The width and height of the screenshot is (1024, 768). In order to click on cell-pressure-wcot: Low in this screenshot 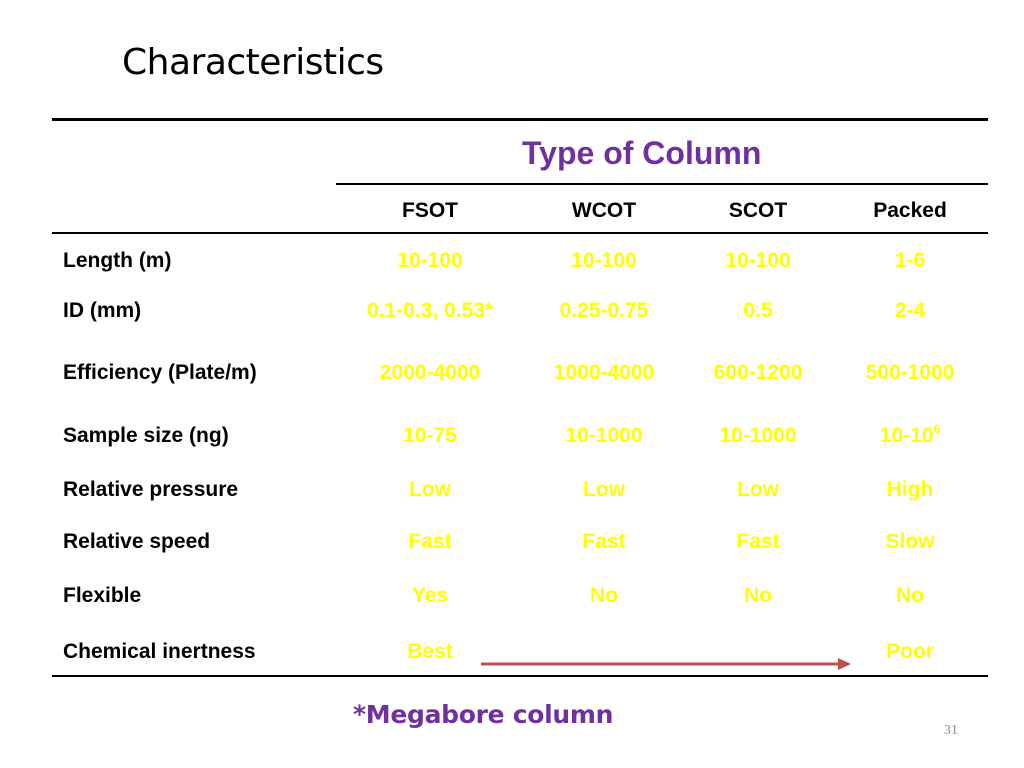, I will do `click(604, 489)`.